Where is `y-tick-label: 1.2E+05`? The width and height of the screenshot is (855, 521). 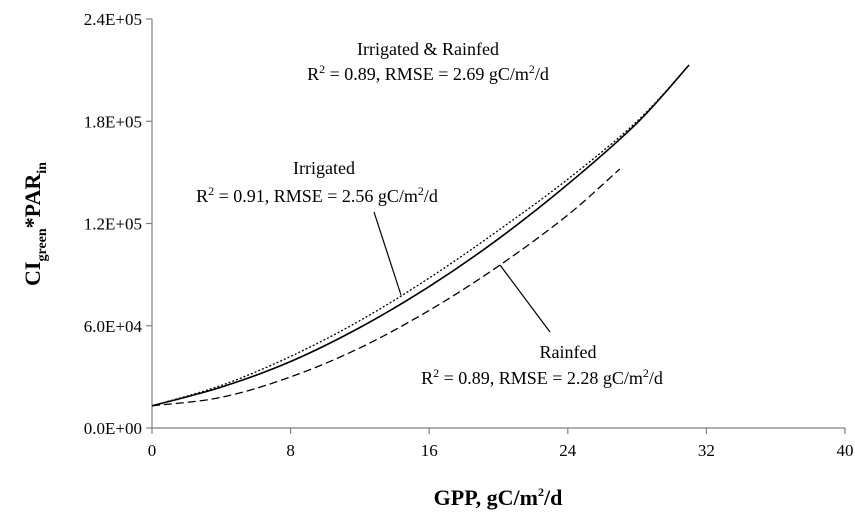
y-tick-label: 1.2E+05 is located at coordinates (113, 224).